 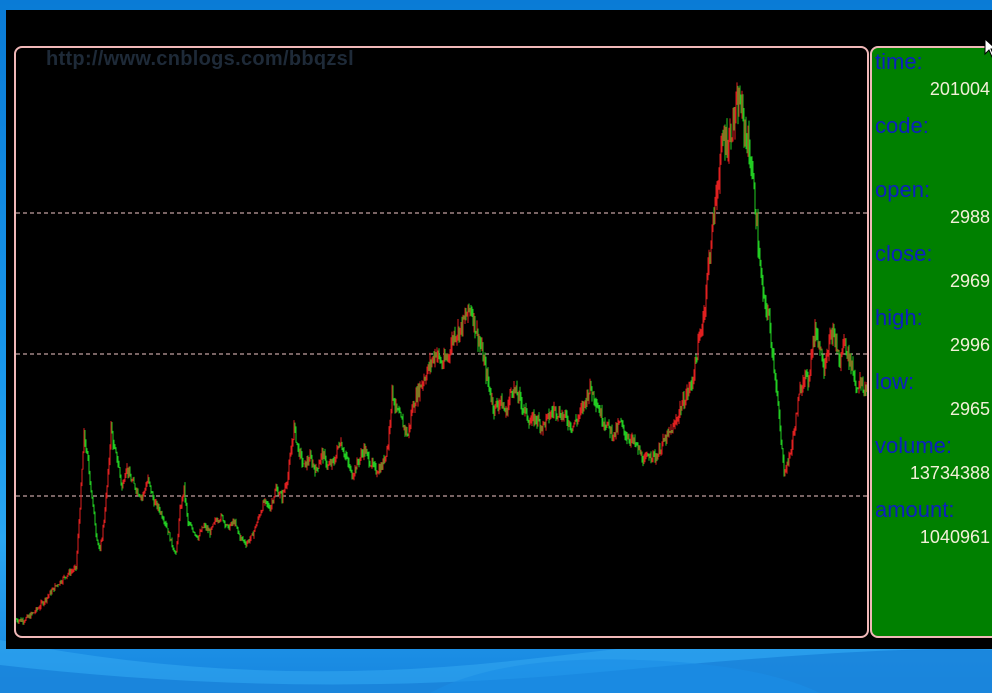 What do you see at coordinates (899, 61) in the screenshot?
I see `info-label-time: time:` at bounding box center [899, 61].